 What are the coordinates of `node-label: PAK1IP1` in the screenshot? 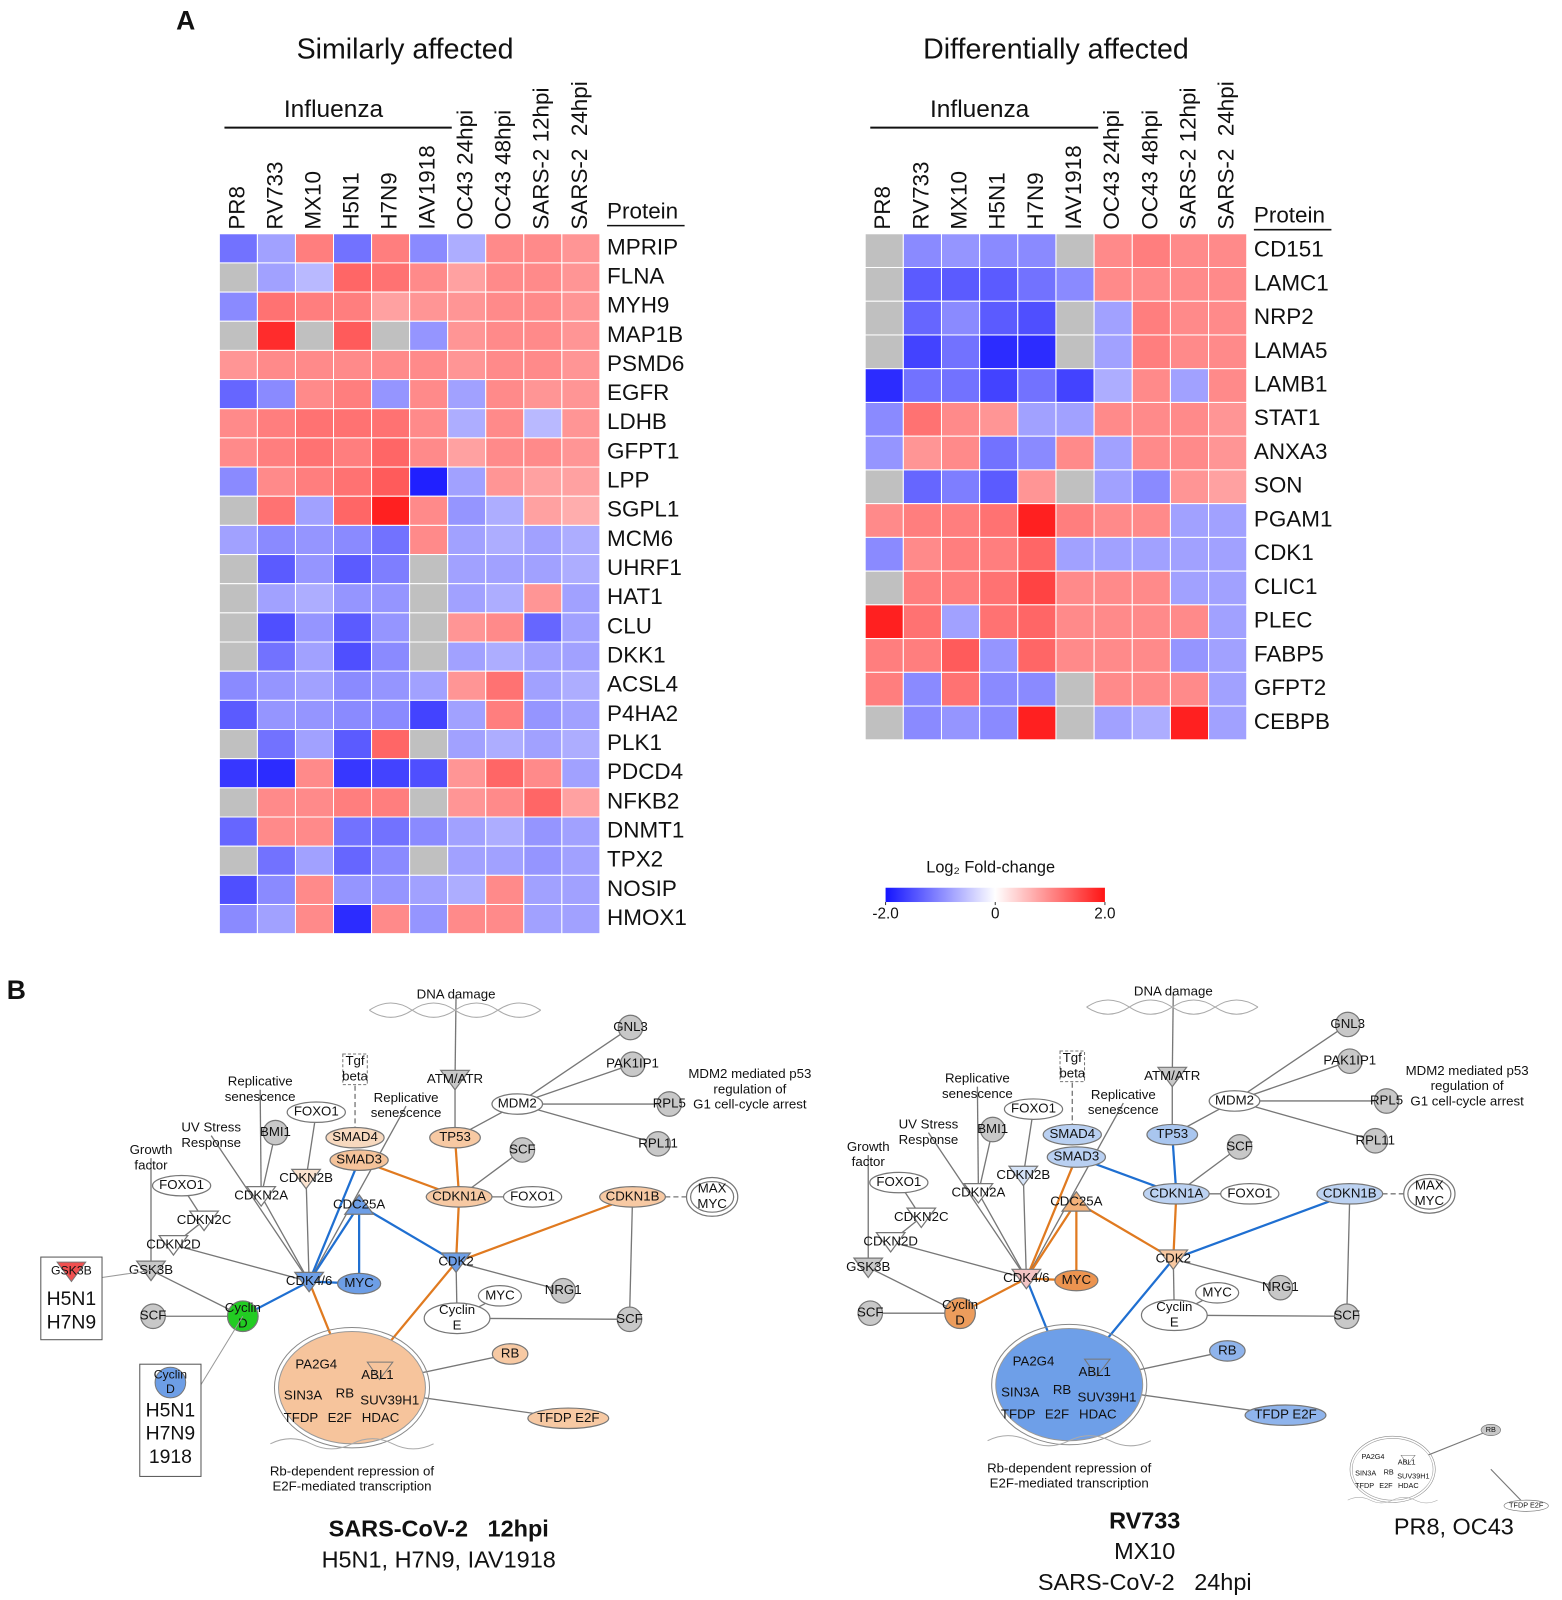 It's located at (632, 1063).